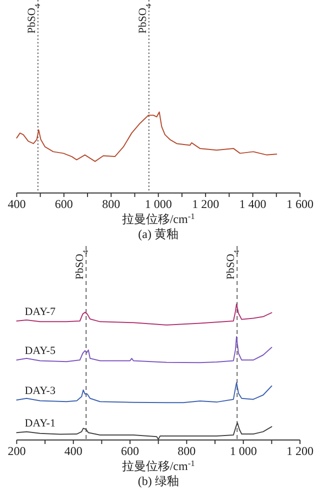 The image size is (320, 496). Describe the element at coordinates (158, 234) in the screenshot. I see `text: (a) 黄釉` at that location.